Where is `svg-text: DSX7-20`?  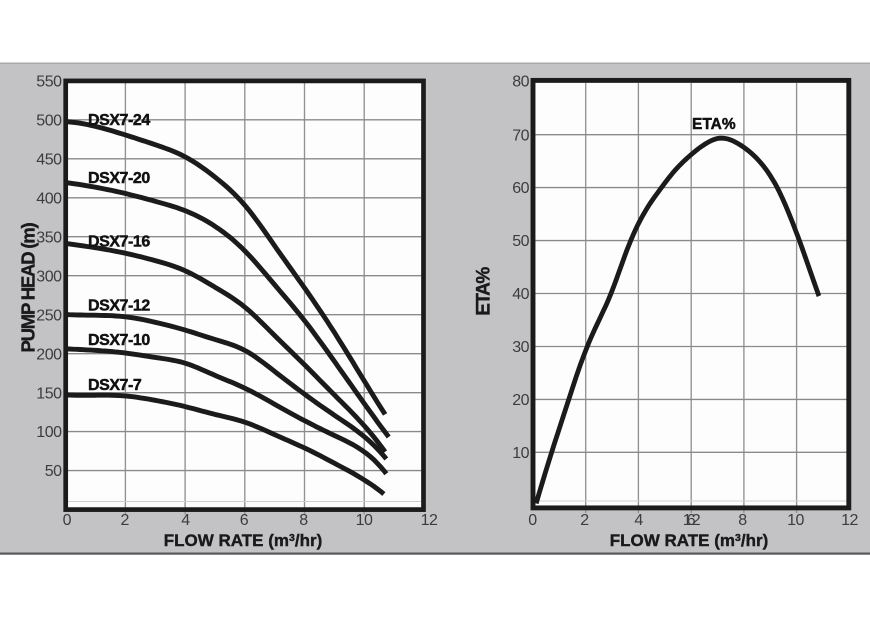
svg-text: DSX7-20 is located at coordinates (119, 178).